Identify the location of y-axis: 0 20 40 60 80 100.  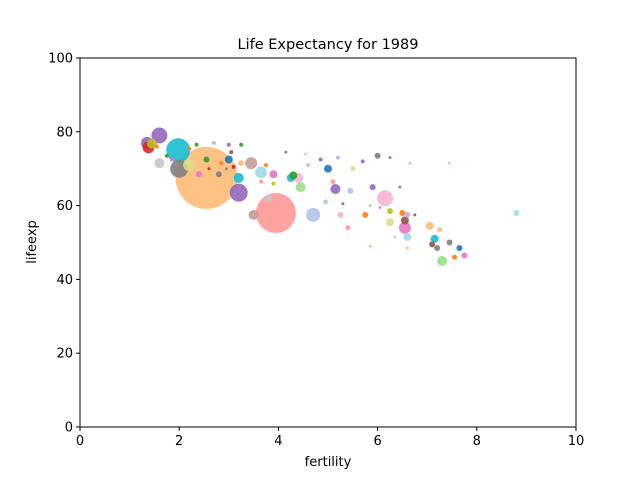
(64, 244).